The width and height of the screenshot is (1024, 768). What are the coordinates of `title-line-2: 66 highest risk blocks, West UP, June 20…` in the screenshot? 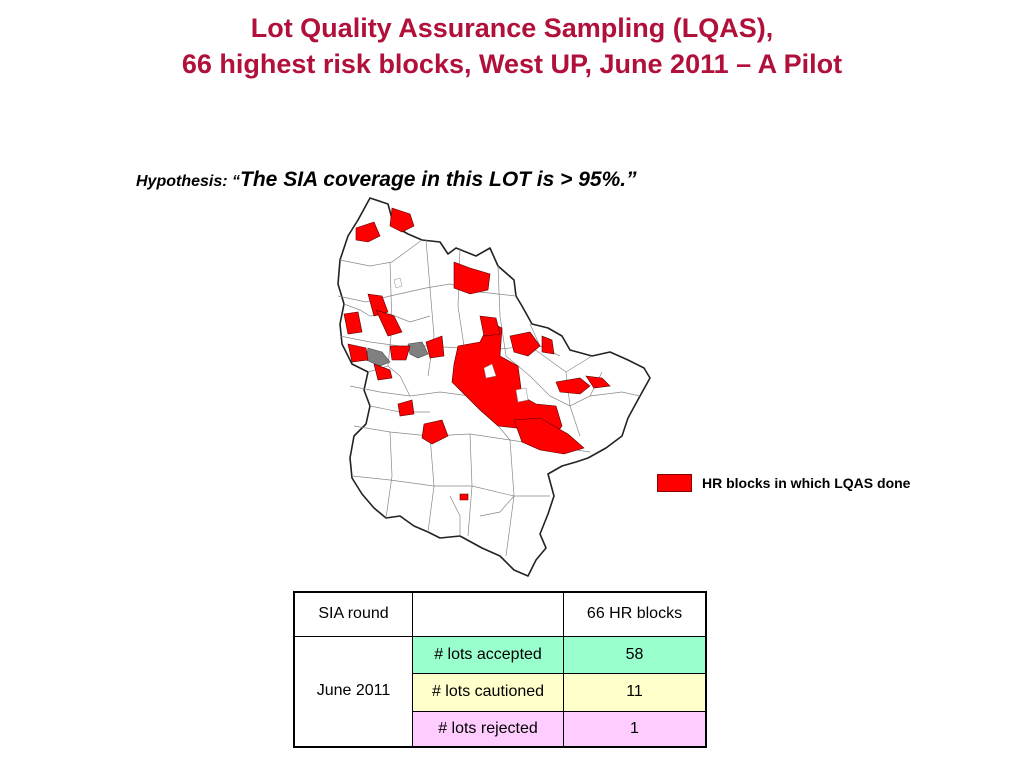 It's located at (512, 64).